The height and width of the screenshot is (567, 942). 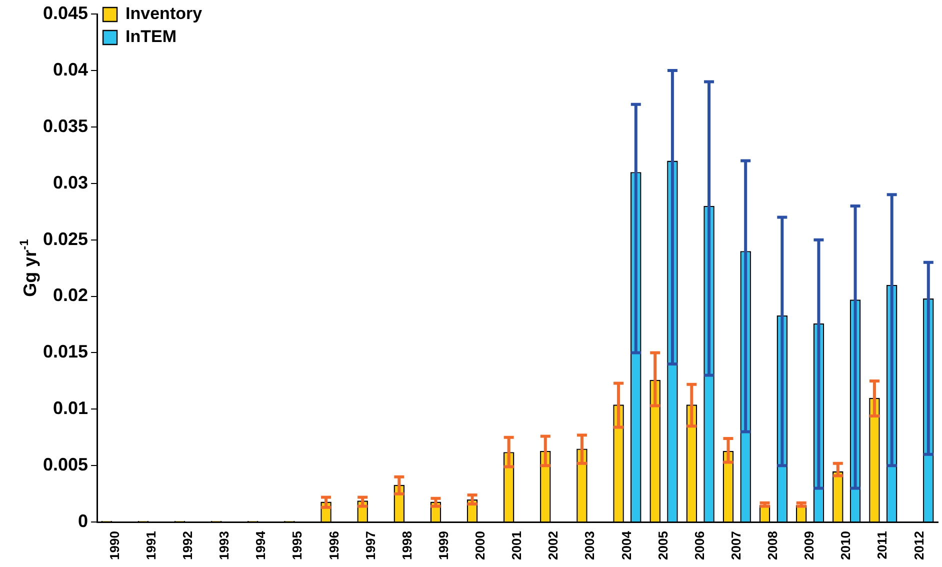 What do you see at coordinates (65, 352) in the screenshot?
I see `y-tick-label: 0.015` at bounding box center [65, 352].